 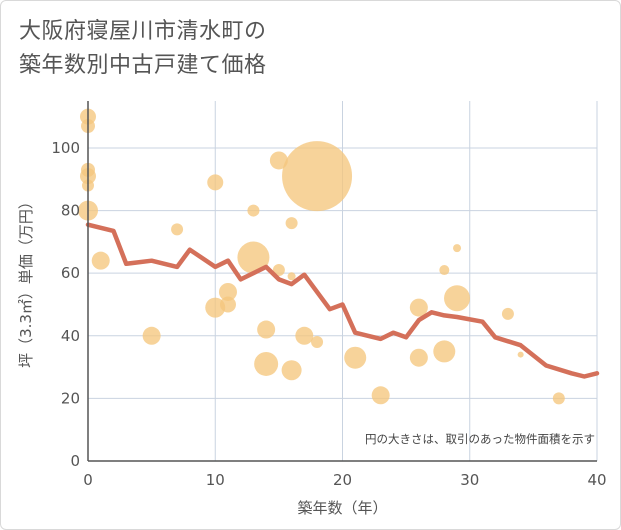 What do you see at coordinates (70, 273) in the screenshot?
I see `y-tick-label: 60` at bounding box center [70, 273].